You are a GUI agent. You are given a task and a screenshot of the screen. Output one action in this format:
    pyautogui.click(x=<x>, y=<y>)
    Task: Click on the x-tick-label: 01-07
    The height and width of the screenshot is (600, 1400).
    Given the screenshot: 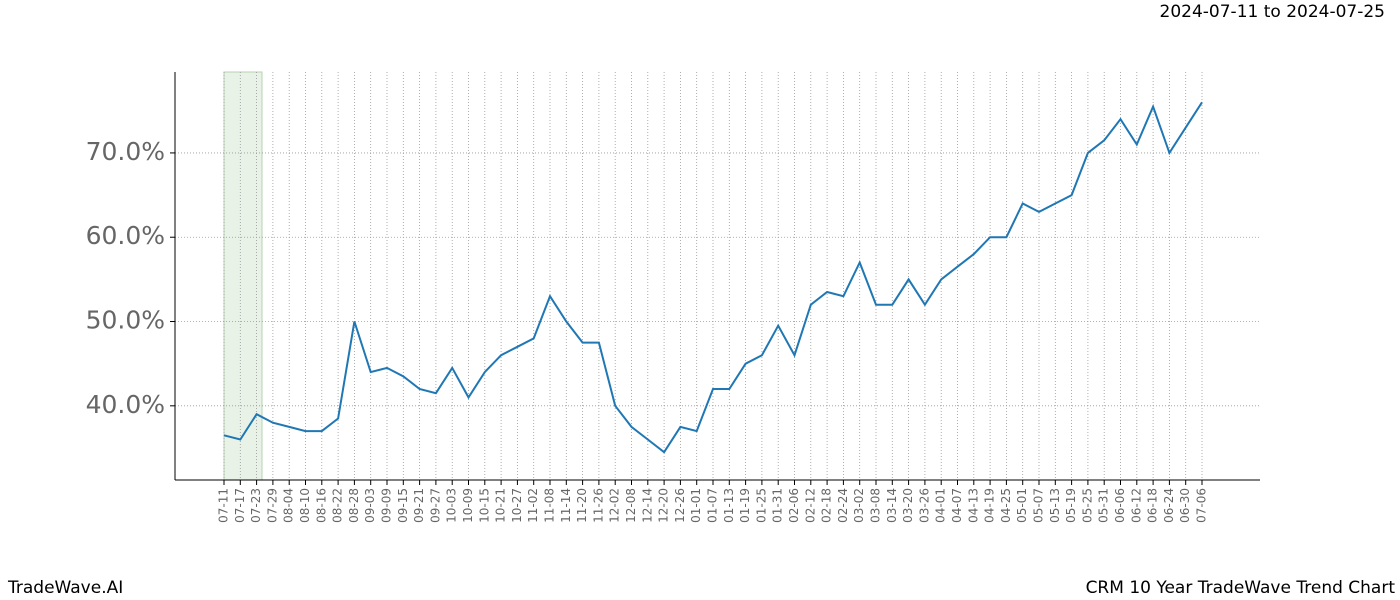 What is the action you would take?
    pyautogui.click(x=713, y=505)
    